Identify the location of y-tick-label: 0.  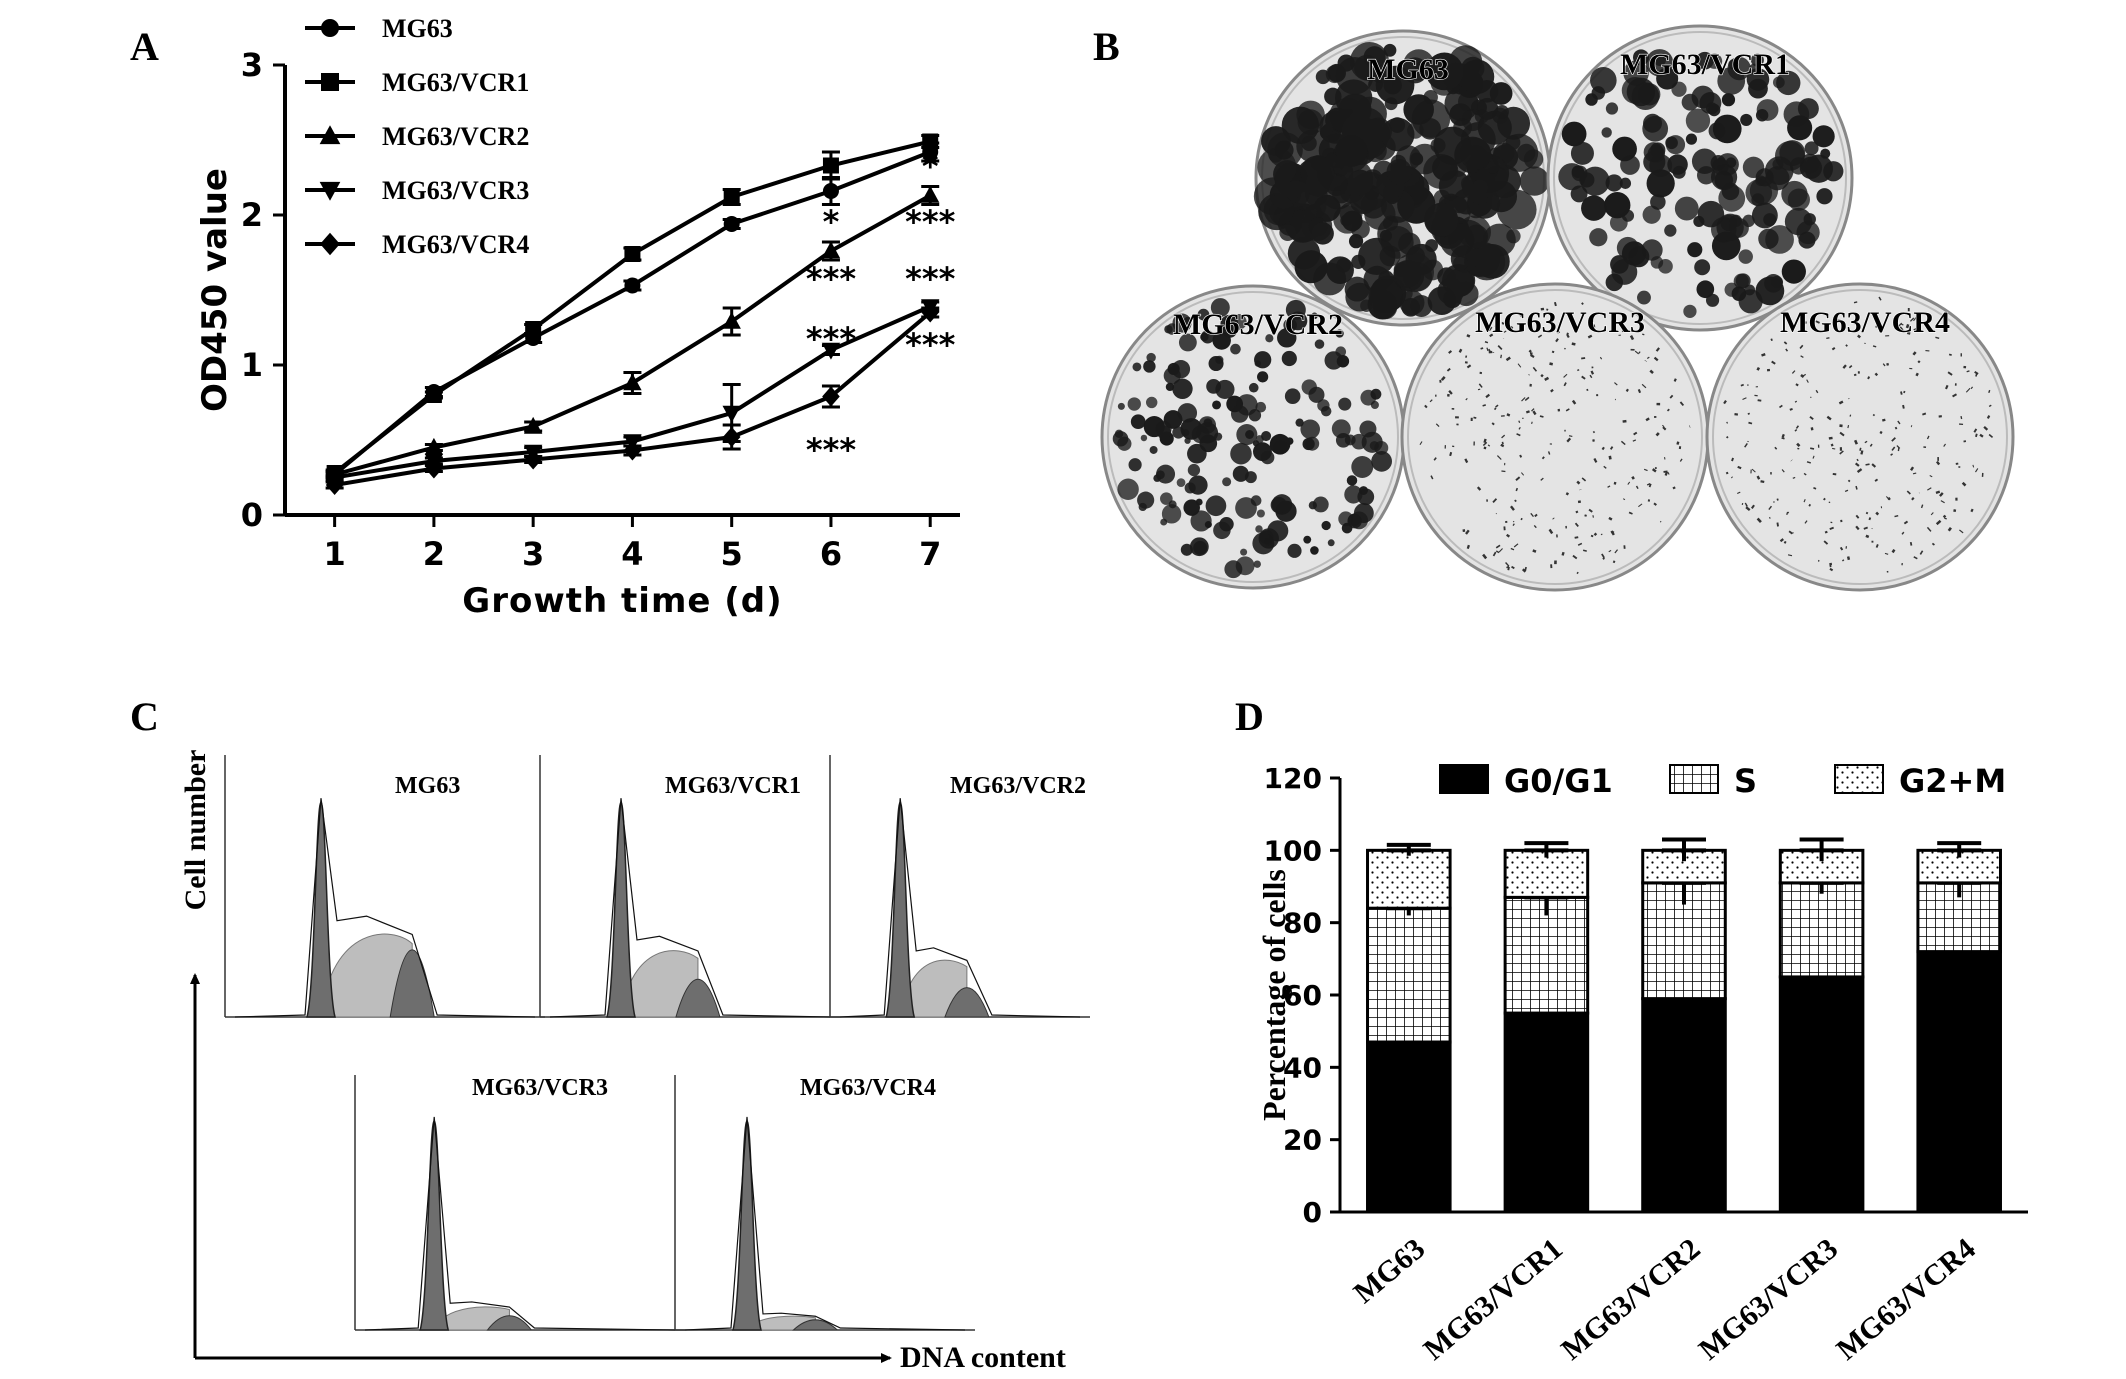
(252, 515).